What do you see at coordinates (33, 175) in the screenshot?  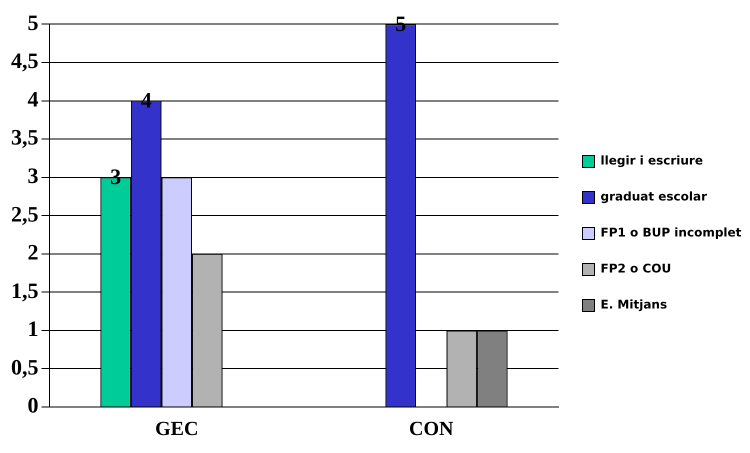 I see `y-tick-label: 3` at bounding box center [33, 175].